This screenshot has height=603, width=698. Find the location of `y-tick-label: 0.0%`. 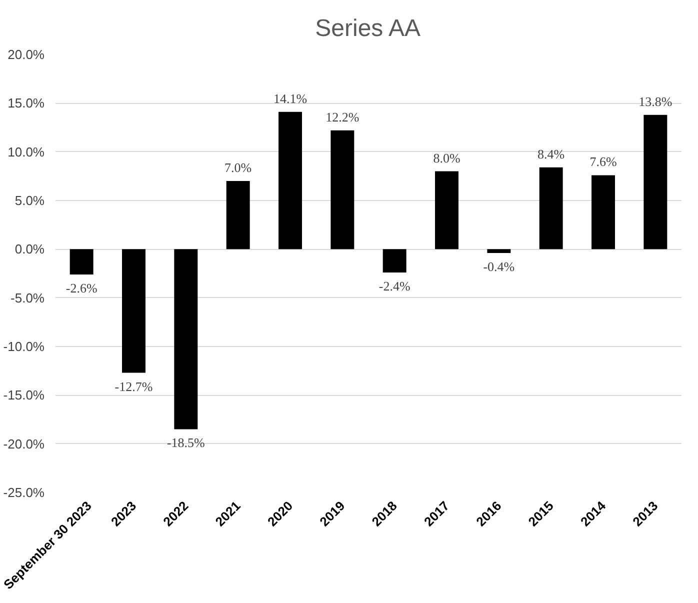

y-tick-label: 0.0% is located at coordinates (29, 249).